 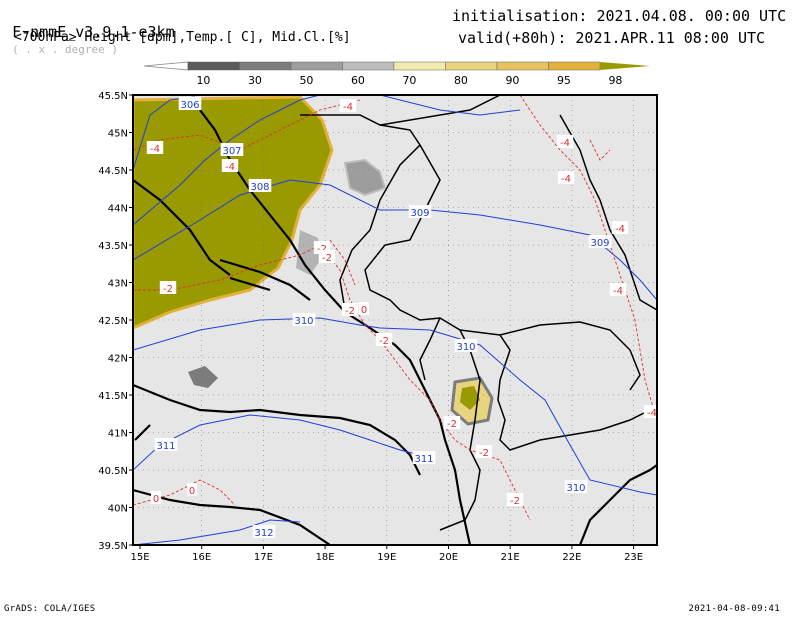 What do you see at coordinates (615, 80) in the screenshot?
I see `colorbar-label: 98` at bounding box center [615, 80].